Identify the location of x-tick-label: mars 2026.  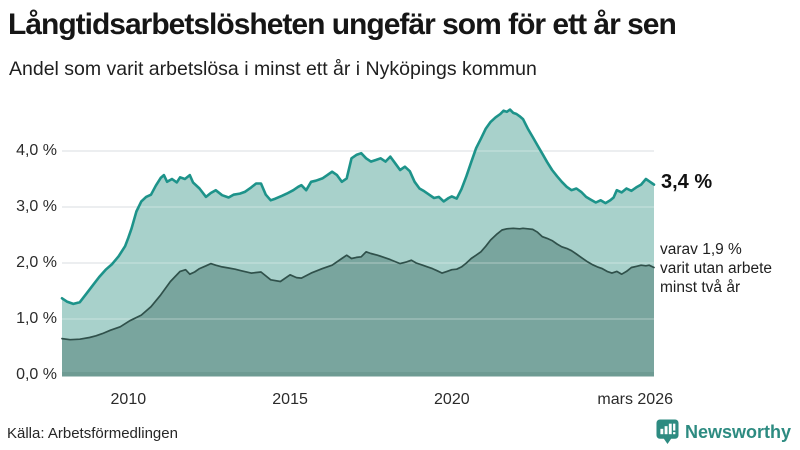
(635, 399).